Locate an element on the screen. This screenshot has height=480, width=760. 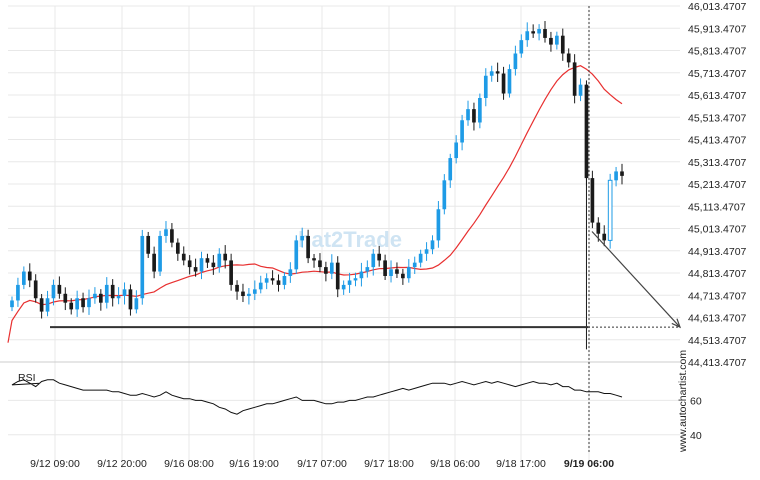
price-tick-label: 44,413.4707 is located at coordinates (717, 363).